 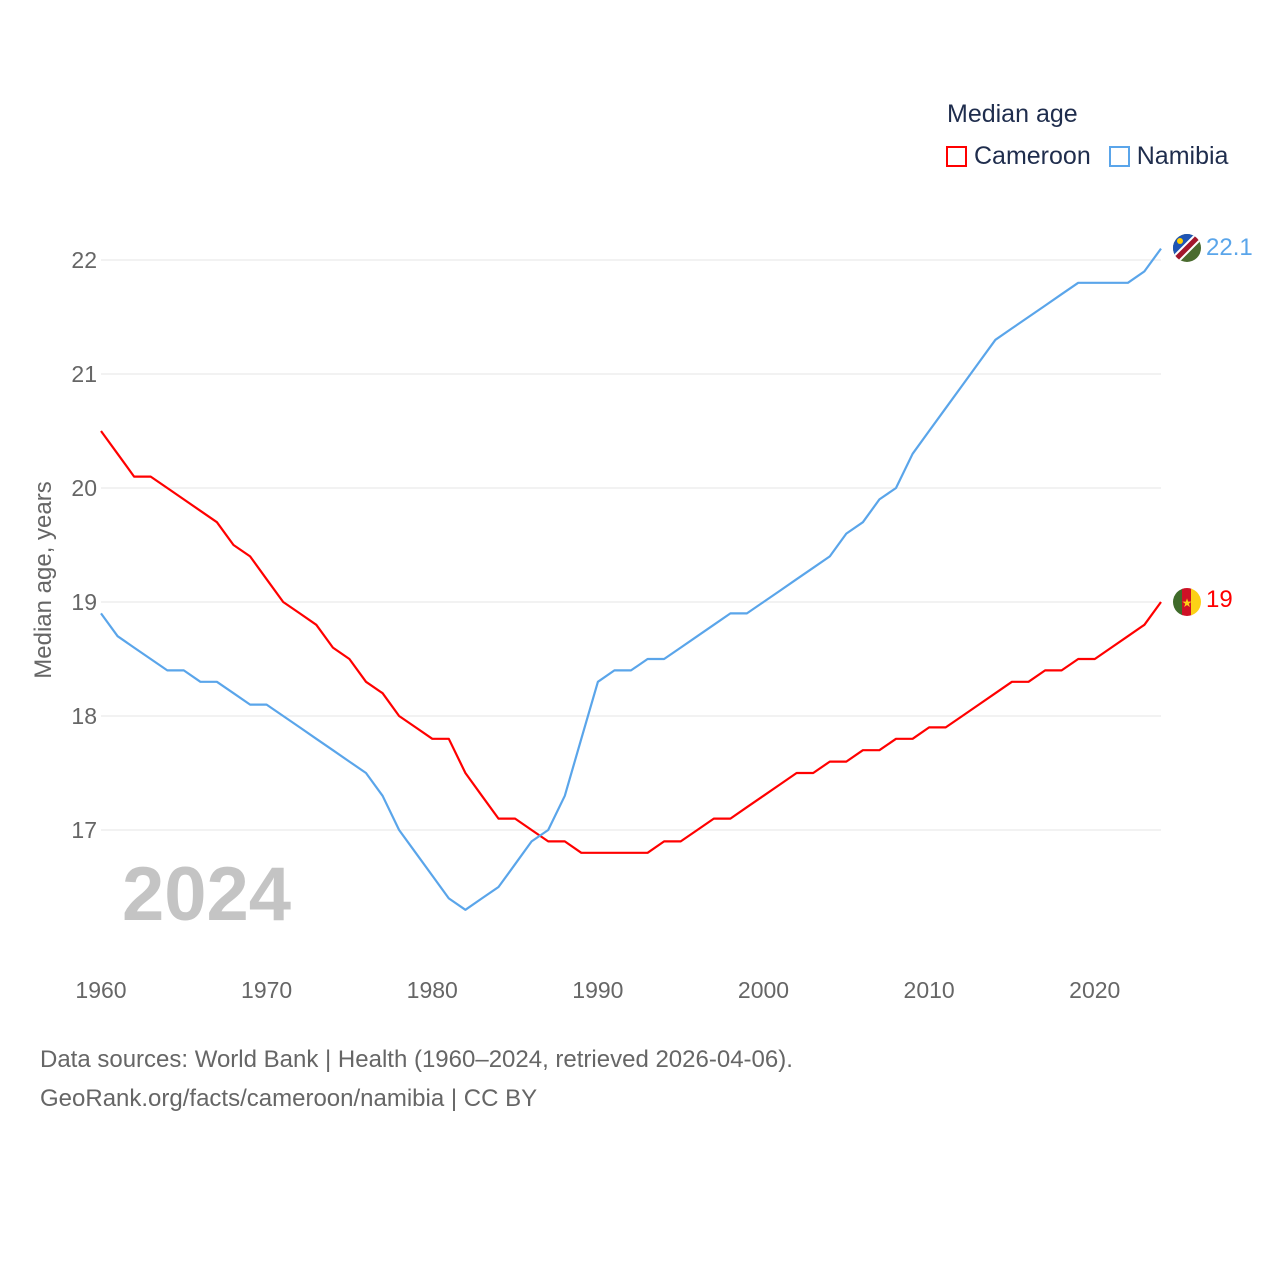 I want to click on legend-item-namibia: Namibia, so click(x=1168, y=156).